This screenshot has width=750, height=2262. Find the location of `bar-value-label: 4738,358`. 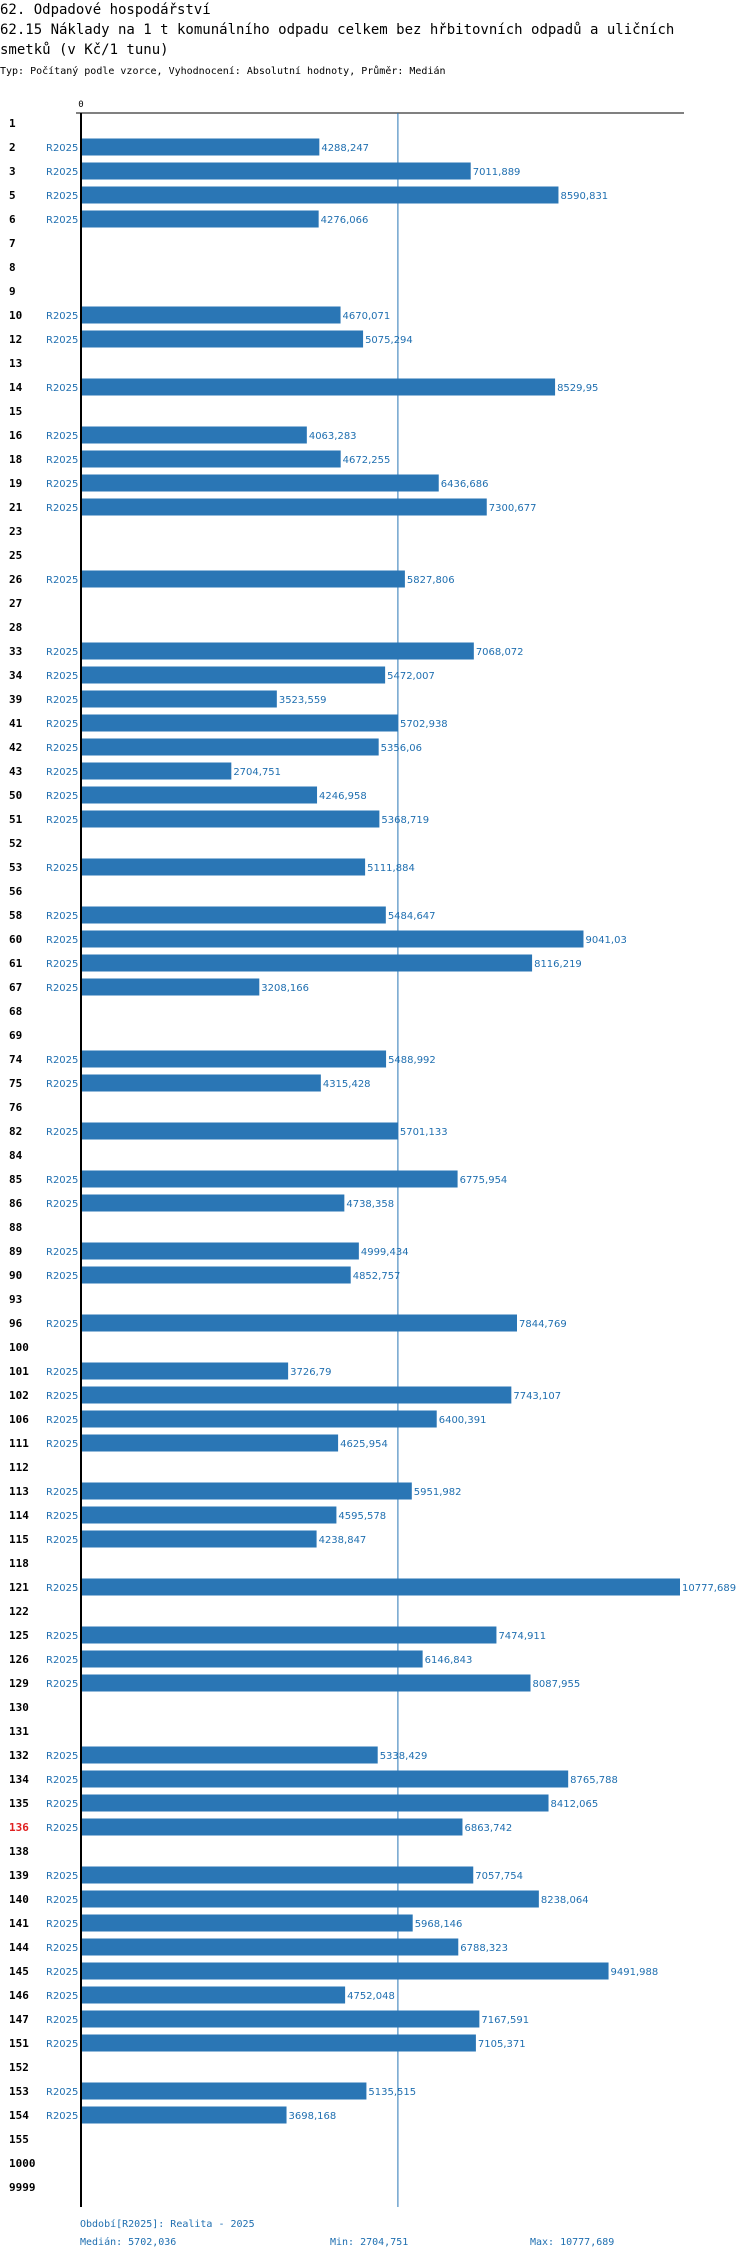

bar-value-label: 4738,358 is located at coordinates (370, 1204).